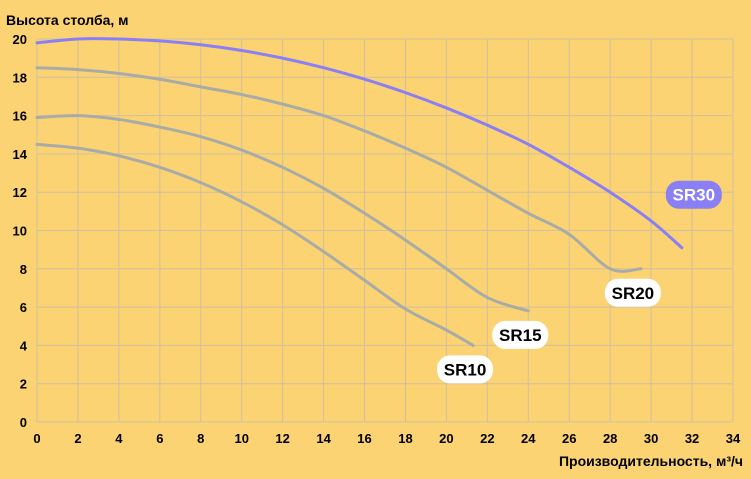 The width and height of the screenshot is (751, 479). What do you see at coordinates (36, 438) in the screenshot?
I see `x-tick-label: 0` at bounding box center [36, 438].